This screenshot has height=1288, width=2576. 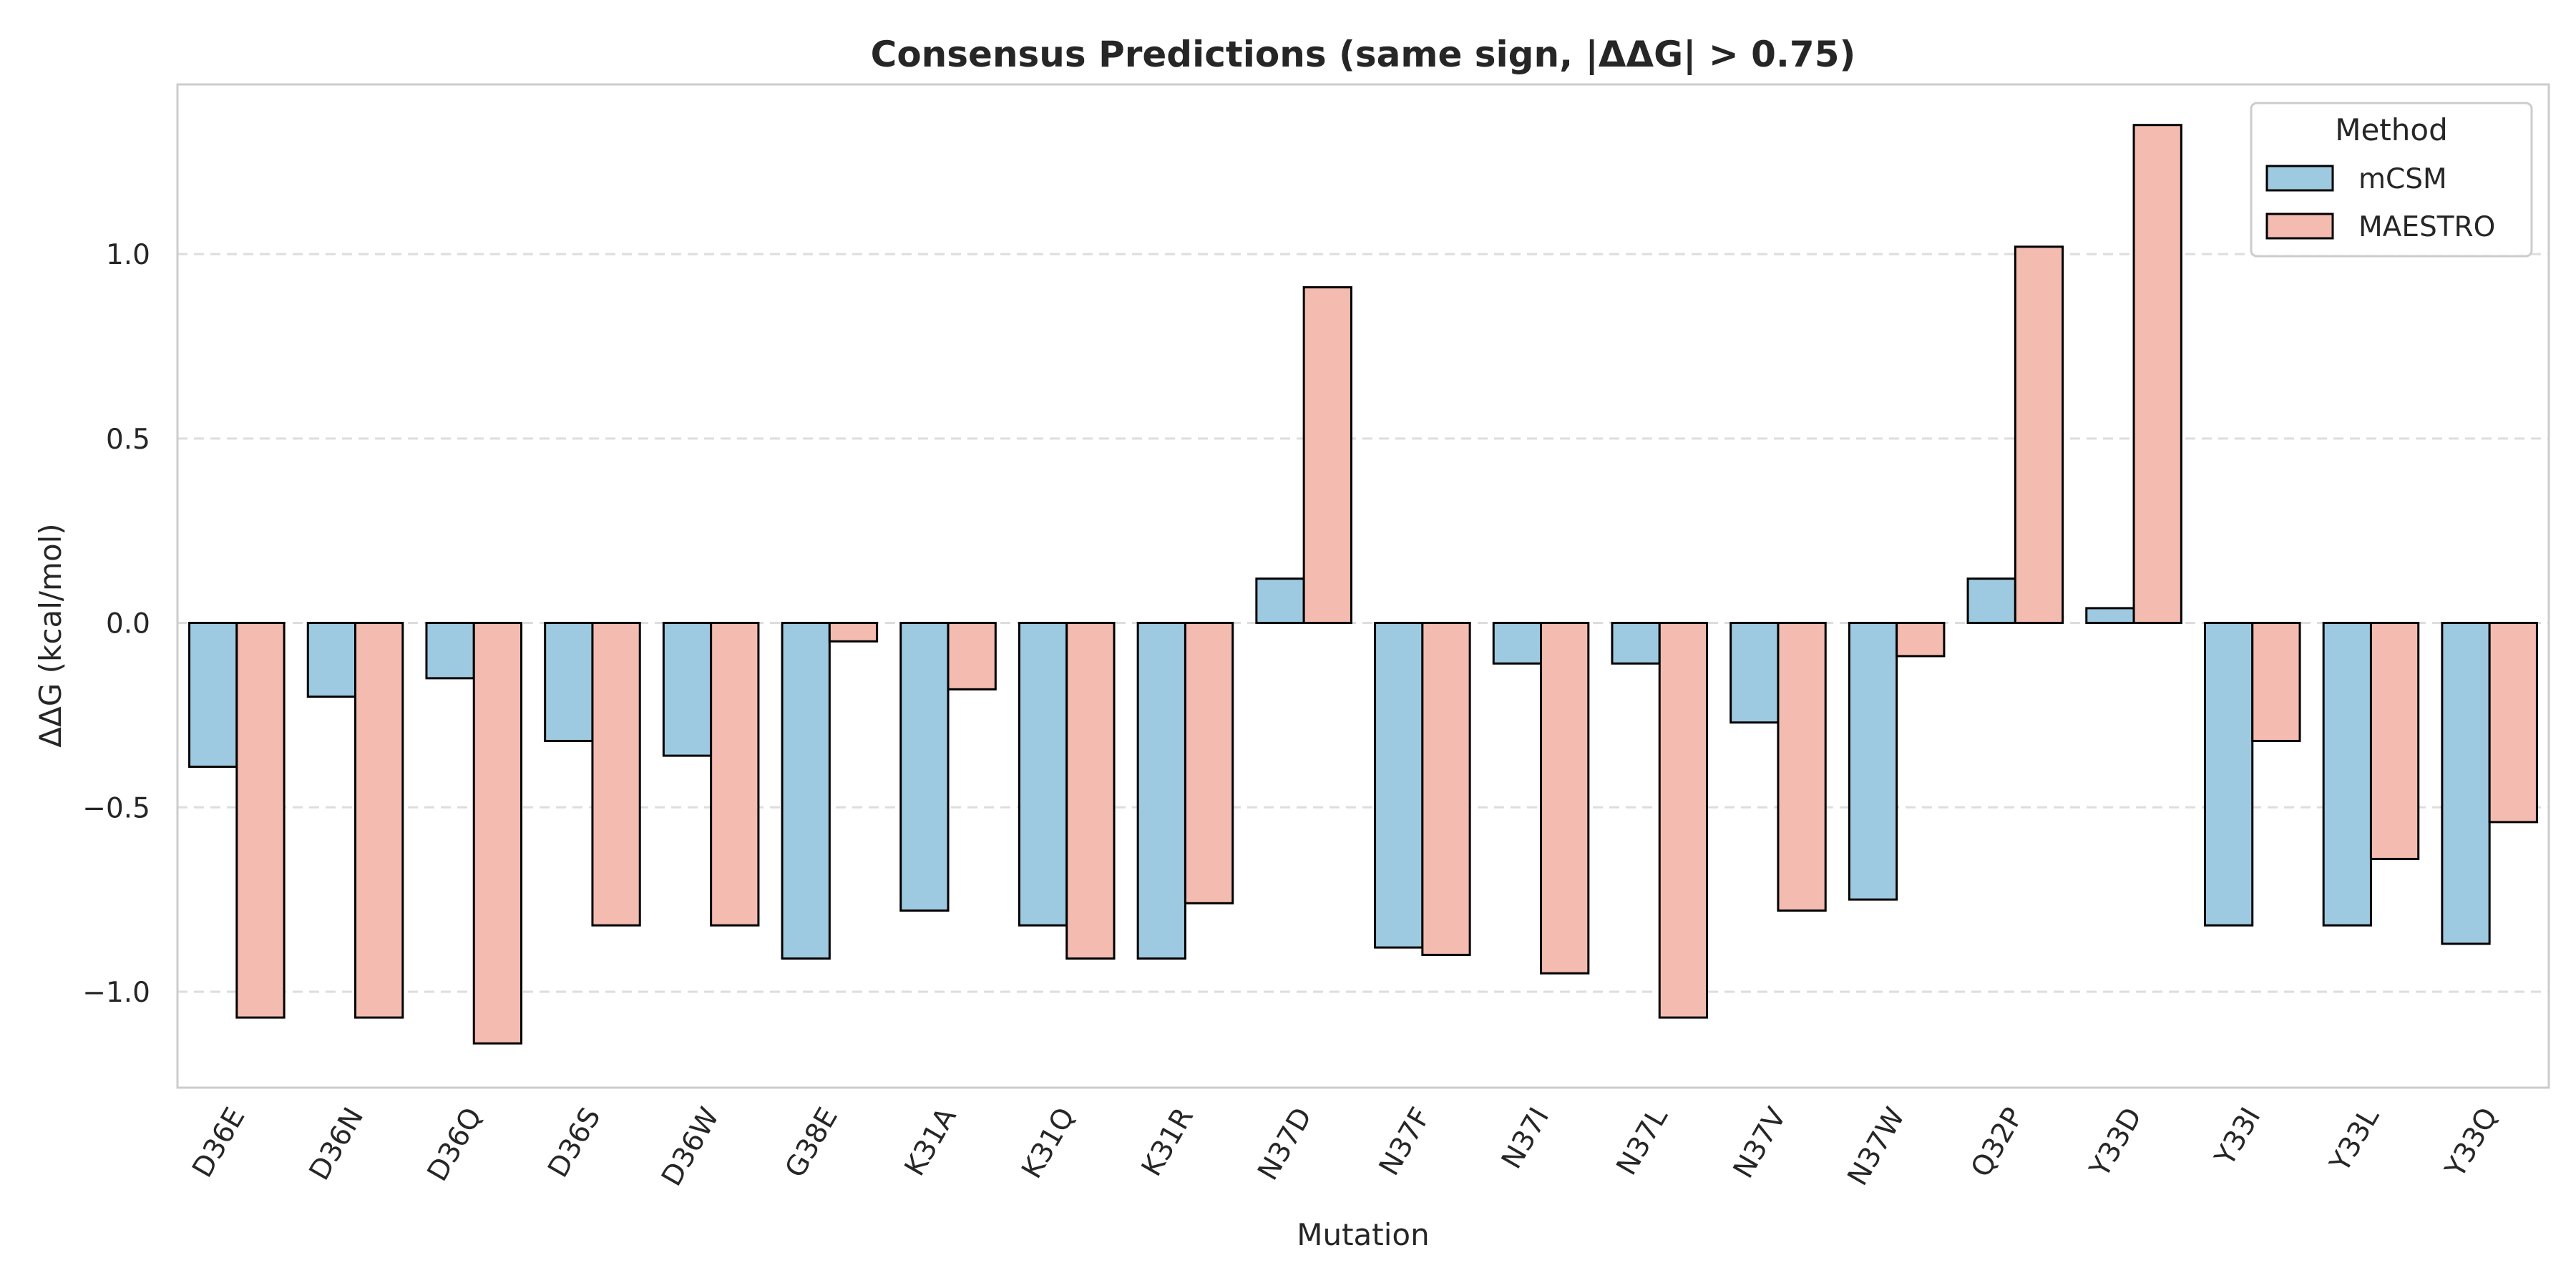 I want to click on bar-mcsm-y33i, so click(x=2228, y=774).